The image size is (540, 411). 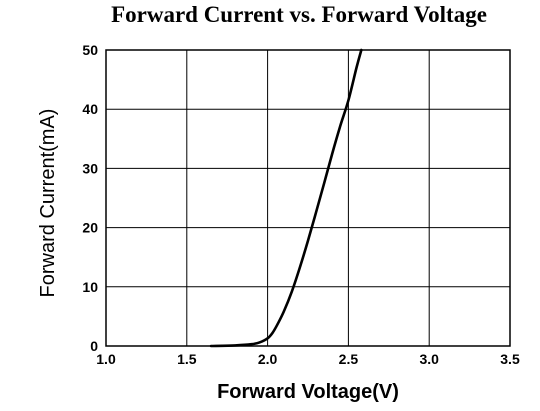 I want to click on x-axis-label: Forward Voltage(V), so click(x=308, y=392).